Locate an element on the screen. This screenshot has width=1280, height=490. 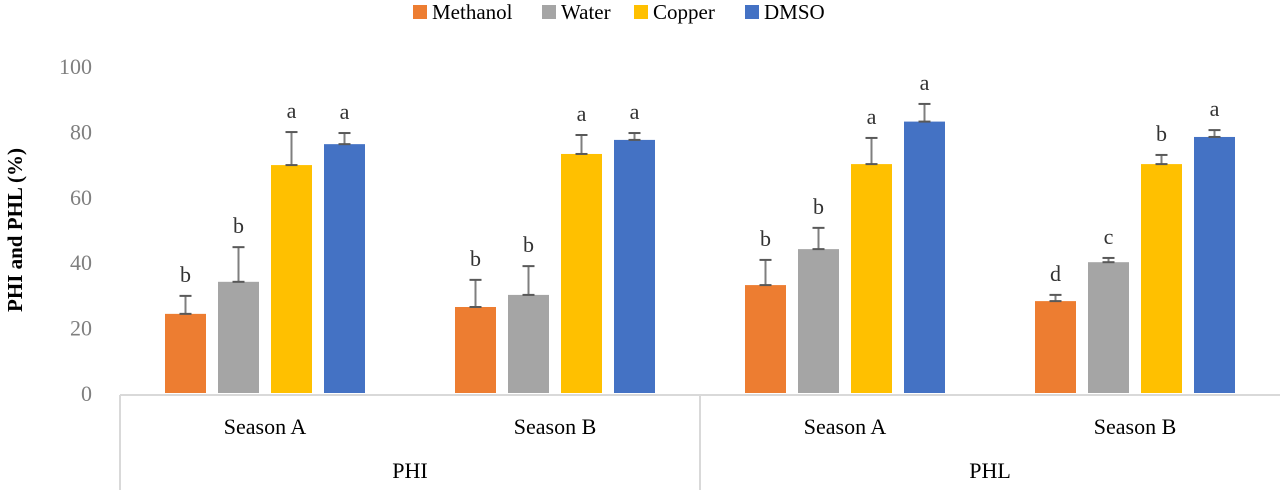
legend-label: Water is located at coordinates (586, 12).